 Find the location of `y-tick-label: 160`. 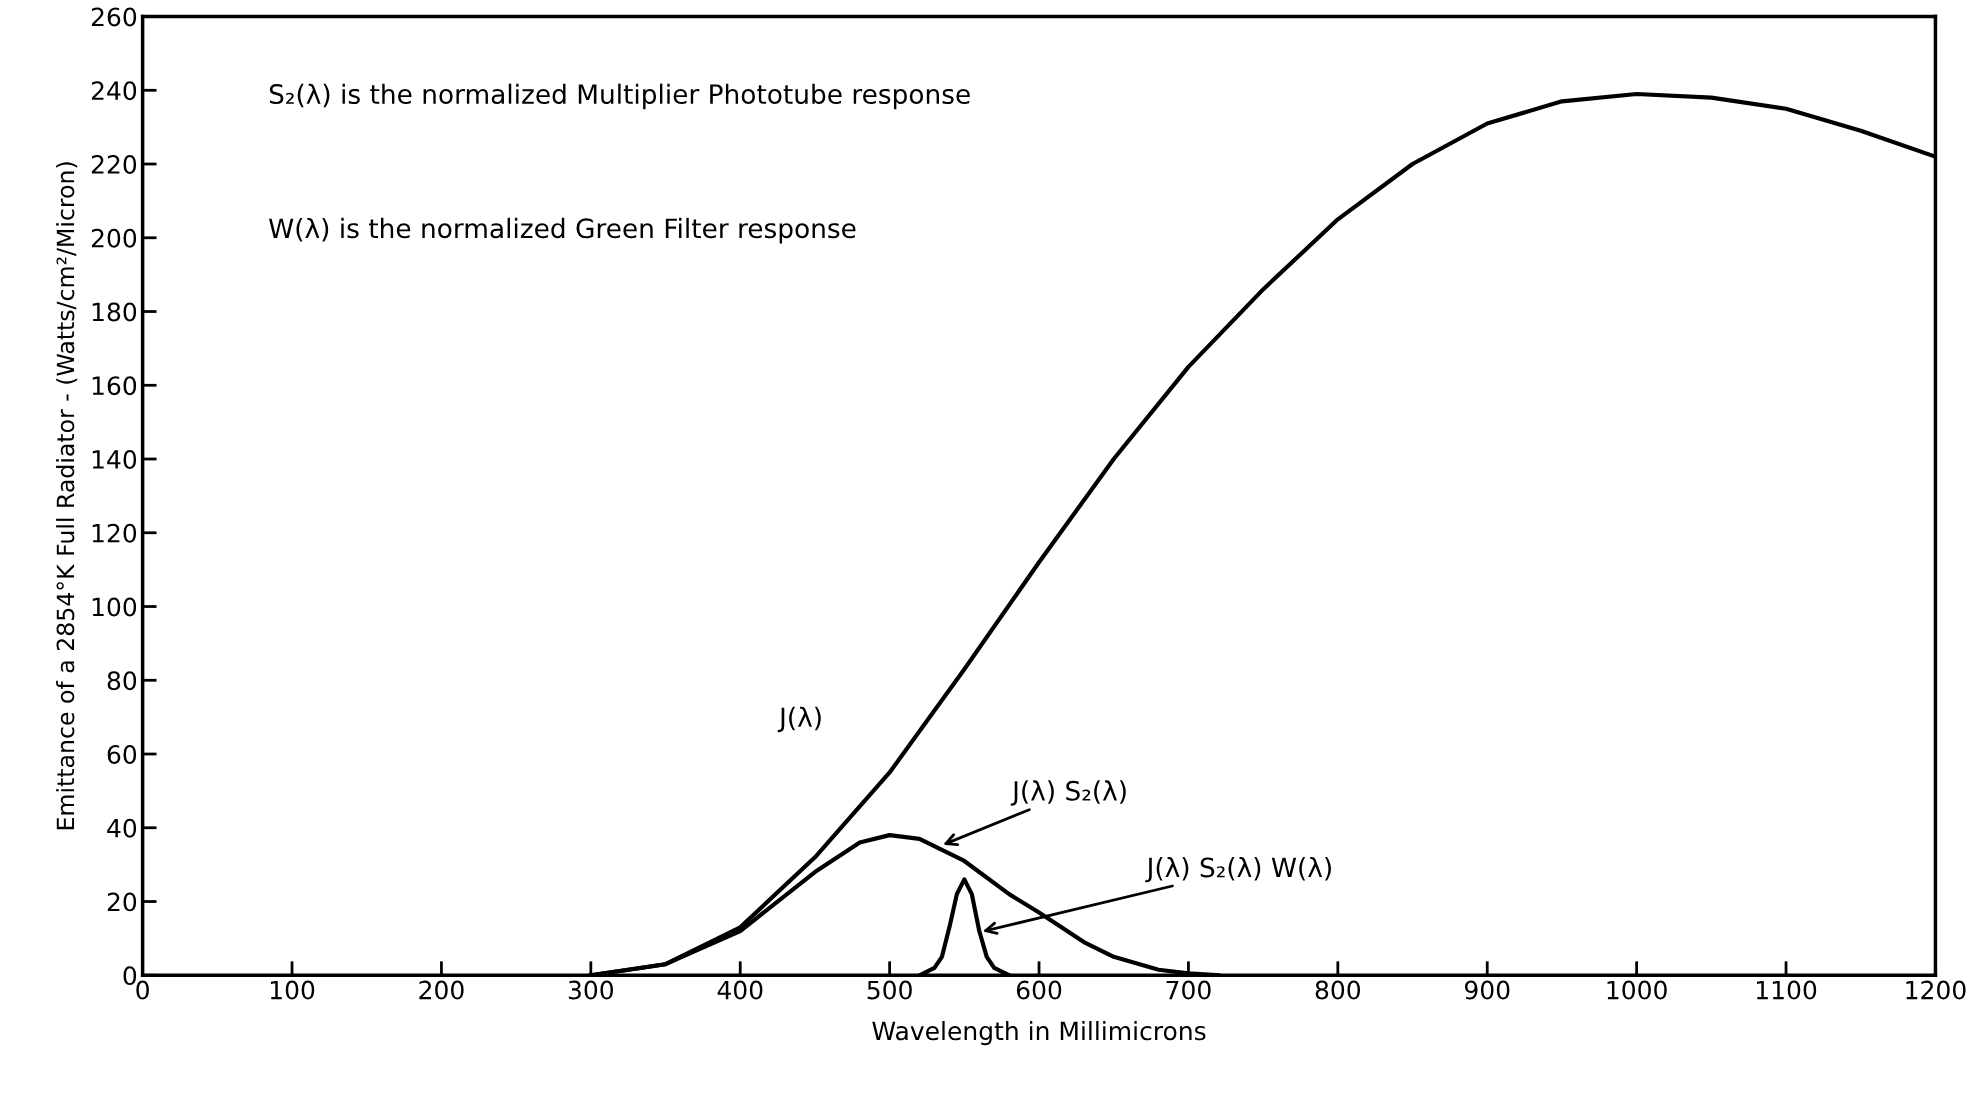

y-tick-label: 160 is located at coordinates (114, 386).